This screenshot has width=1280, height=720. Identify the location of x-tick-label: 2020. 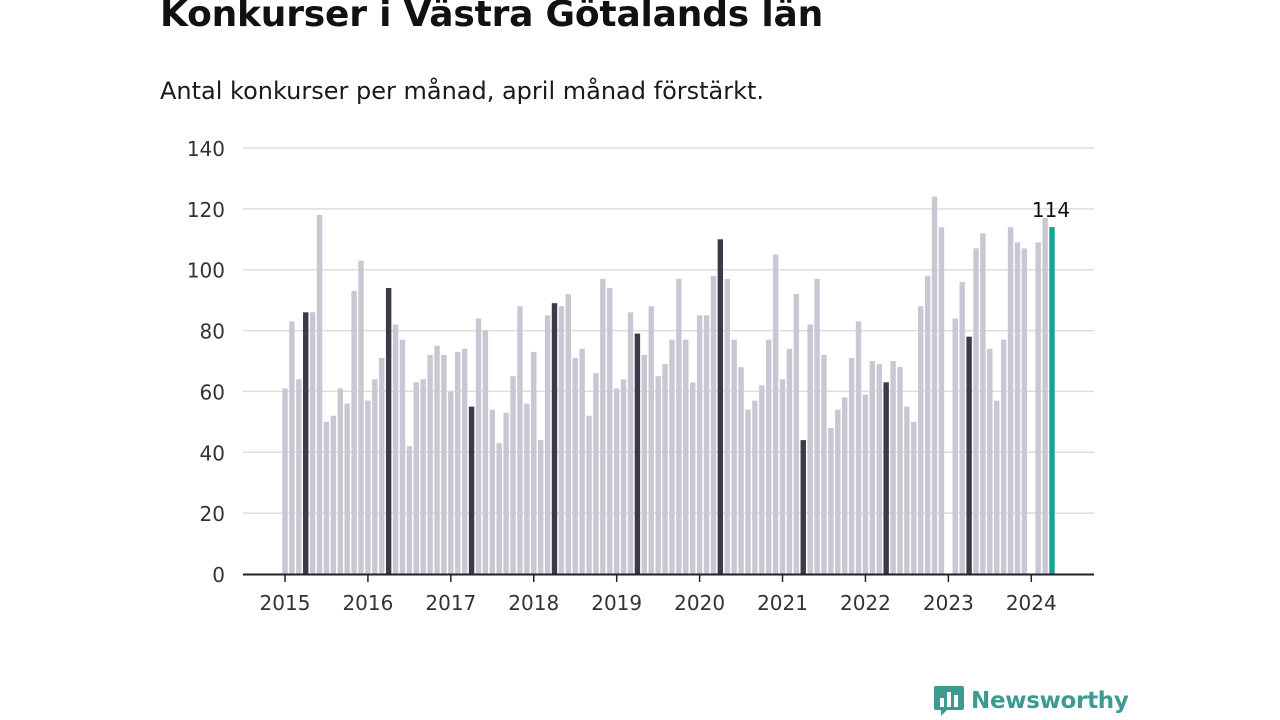
(699, 603).